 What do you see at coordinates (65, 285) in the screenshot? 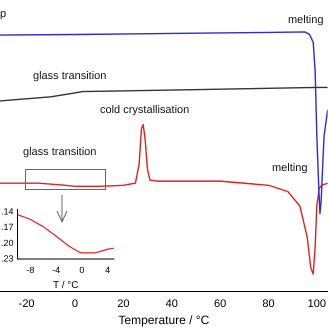
I see `x-axis-title: T / °C` at bounding box center [65, 285].